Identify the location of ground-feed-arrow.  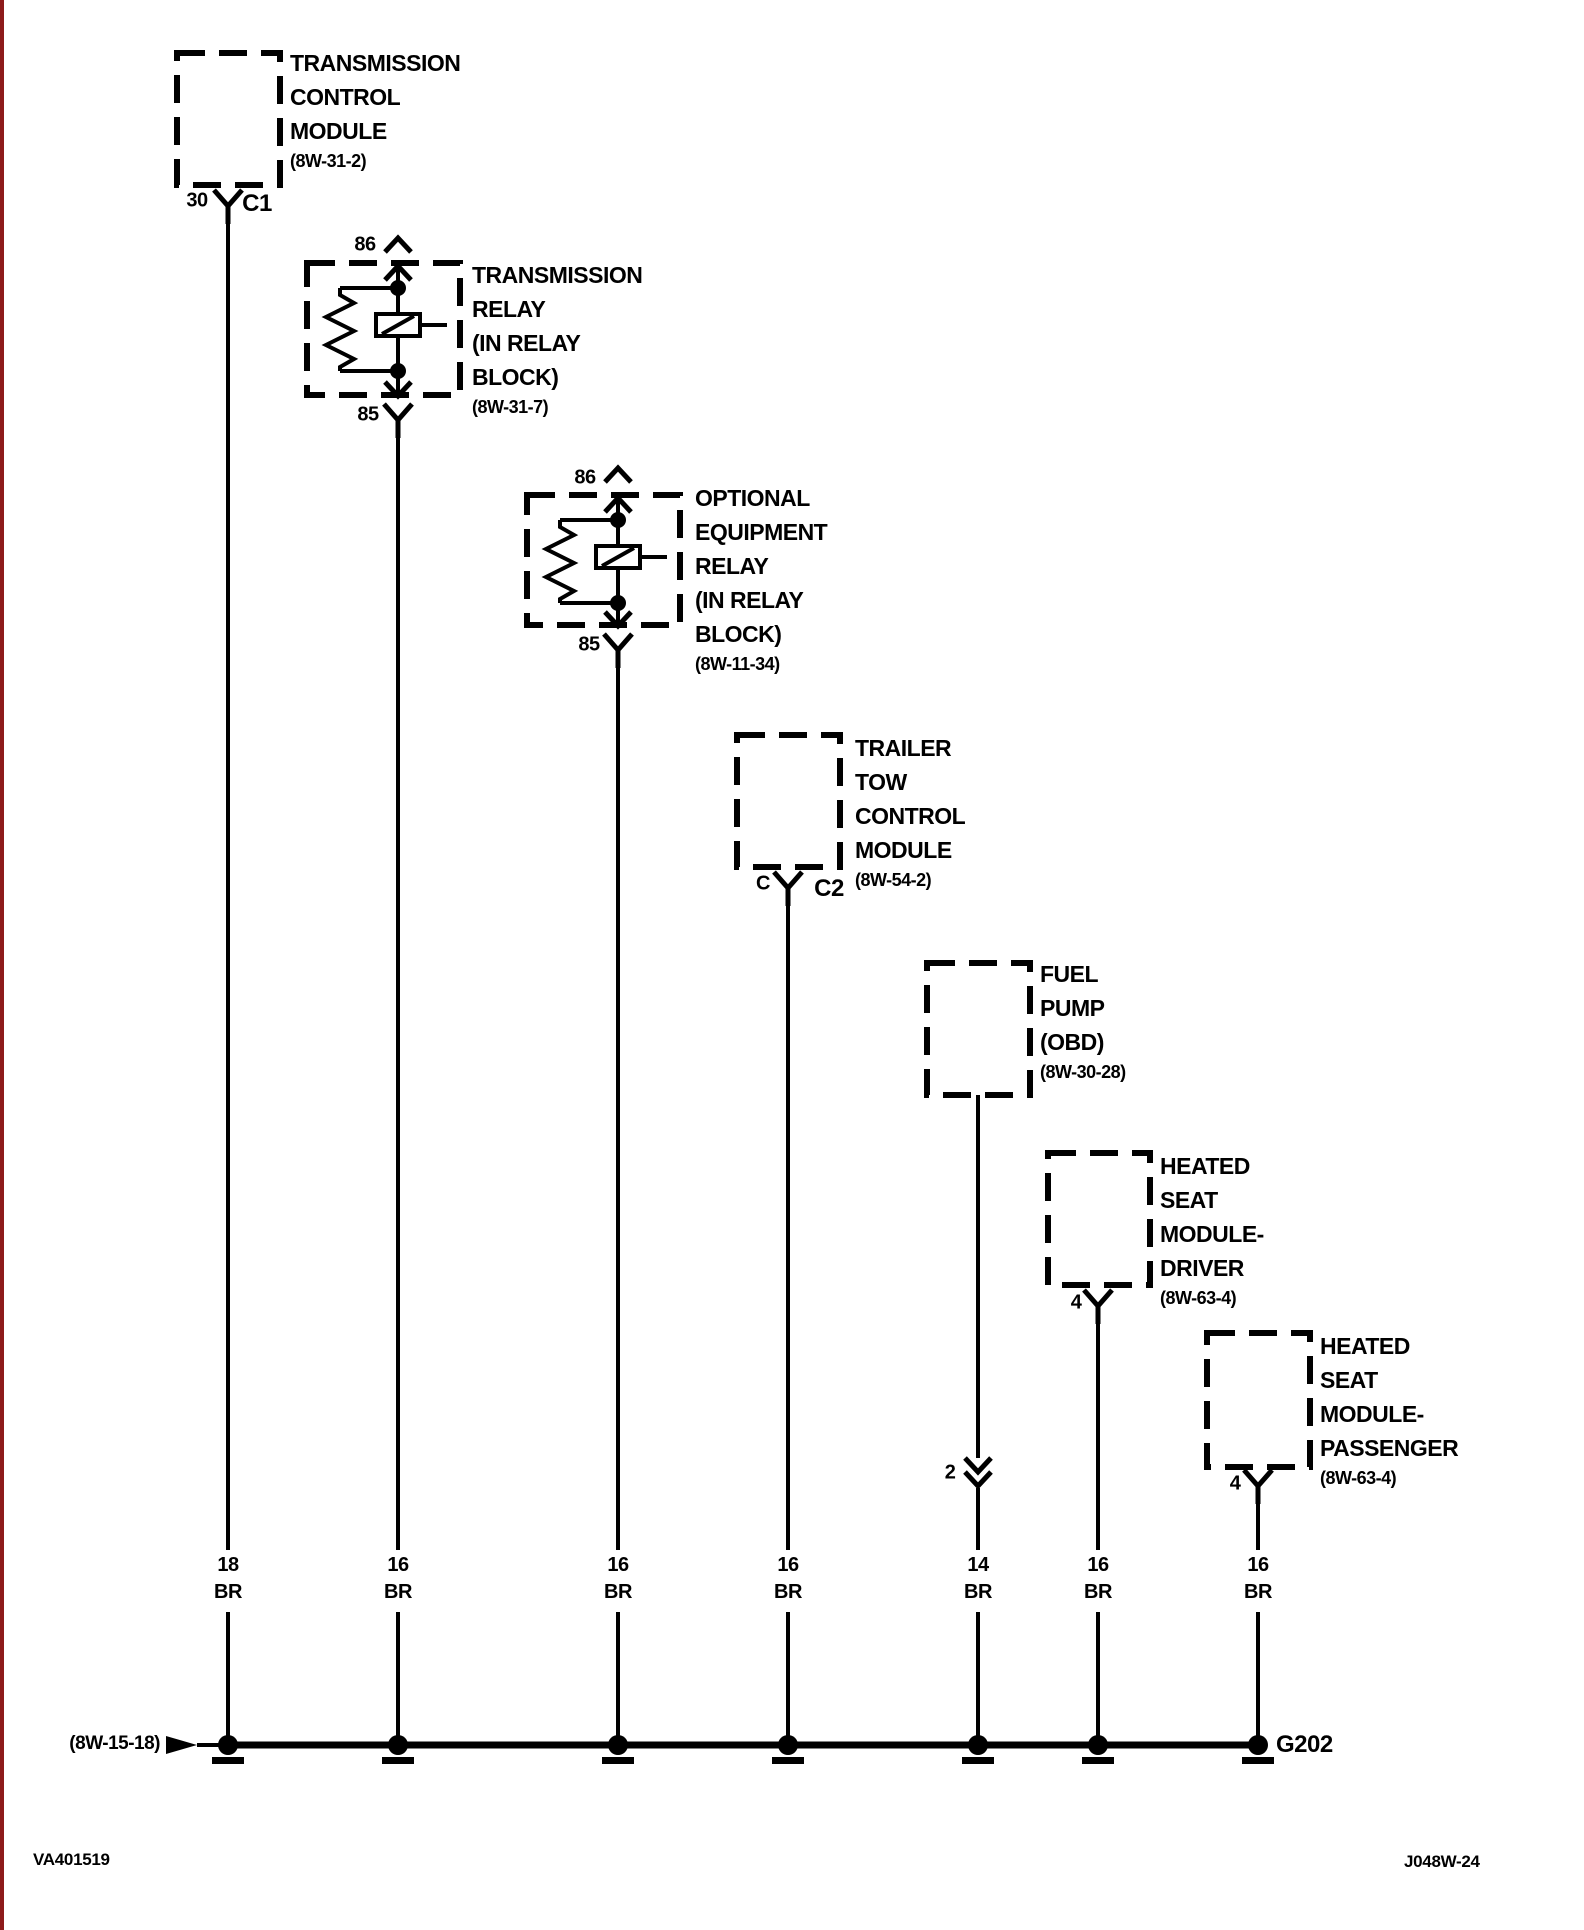
(181, 1745).